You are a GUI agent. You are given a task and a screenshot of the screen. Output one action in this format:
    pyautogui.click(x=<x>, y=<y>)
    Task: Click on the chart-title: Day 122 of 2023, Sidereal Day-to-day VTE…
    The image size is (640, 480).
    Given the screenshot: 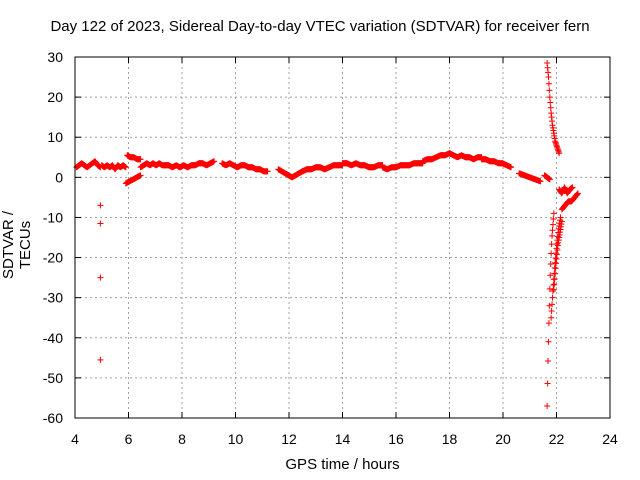 What is the action you would take?
    pyautogui.click(x=320, y=26)
    